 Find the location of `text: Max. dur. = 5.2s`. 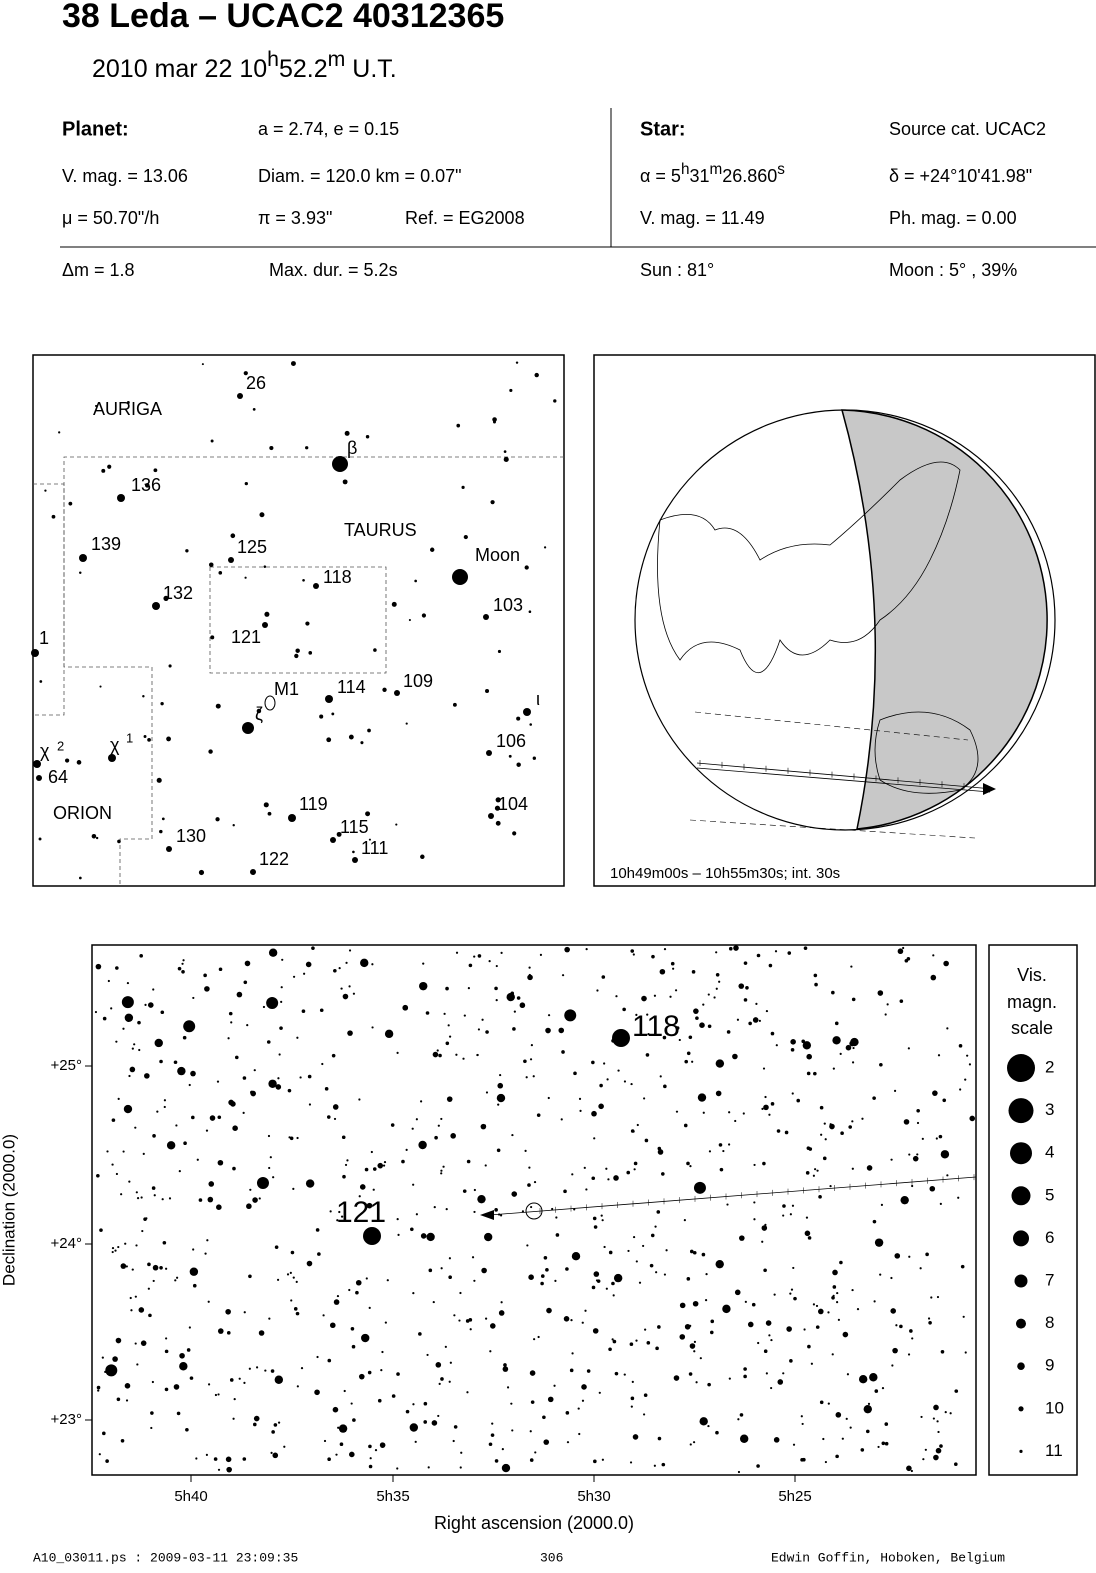

text: Max. dur. = 5.2s is located at coordinates (333, 270).